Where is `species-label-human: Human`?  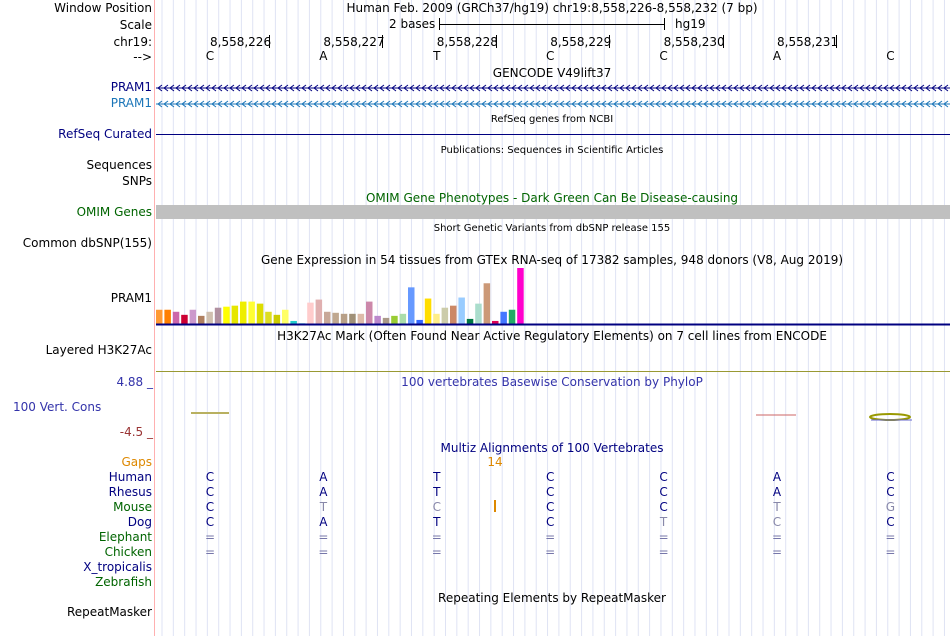 species-label-human: Human is located at coordinates (130, 477).